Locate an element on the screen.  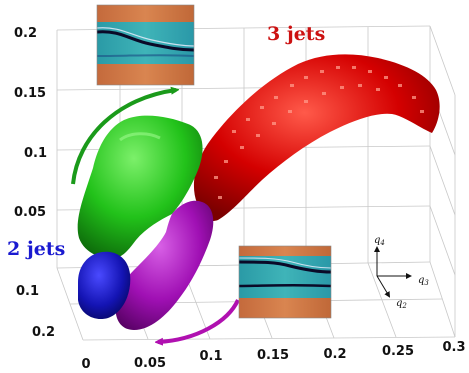
y-tick-label: 0.2 is located at coordinates (43, 332).